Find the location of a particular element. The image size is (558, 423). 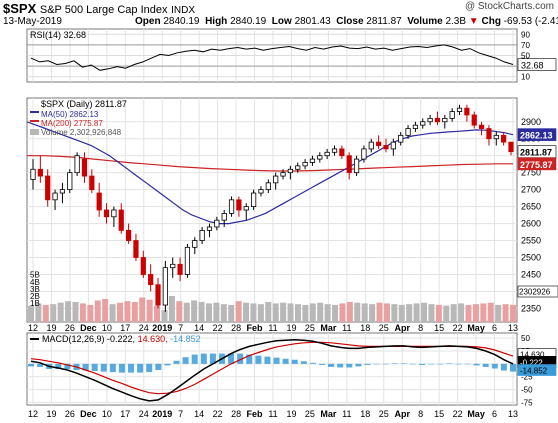

volume-axis-label: 1B is located at coordinates (35, 303).